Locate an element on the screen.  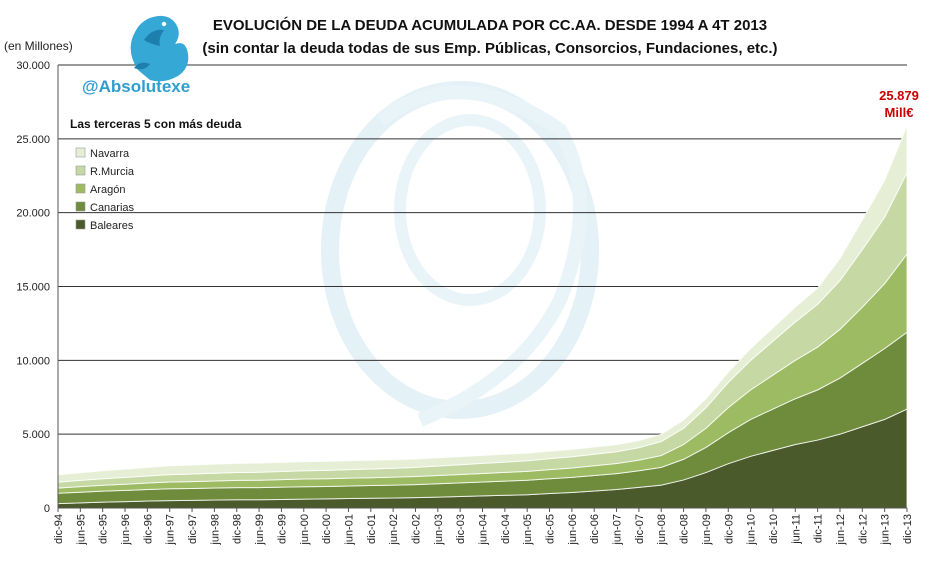
x-tick-label: dic-99 is located at coordinates (282, 529).